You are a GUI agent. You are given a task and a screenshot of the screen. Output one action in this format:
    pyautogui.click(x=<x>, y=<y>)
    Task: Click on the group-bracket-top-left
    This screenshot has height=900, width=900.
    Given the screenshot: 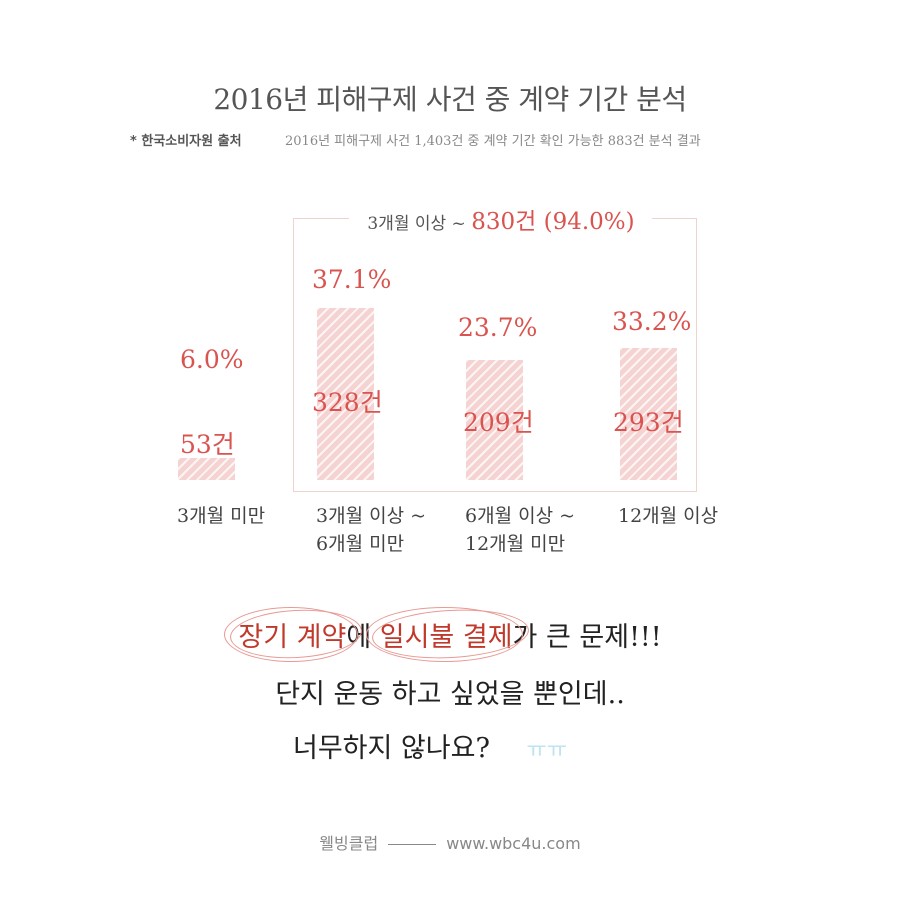 What is the action you would take?
    pyautogui.click(x=321, y=218)
    